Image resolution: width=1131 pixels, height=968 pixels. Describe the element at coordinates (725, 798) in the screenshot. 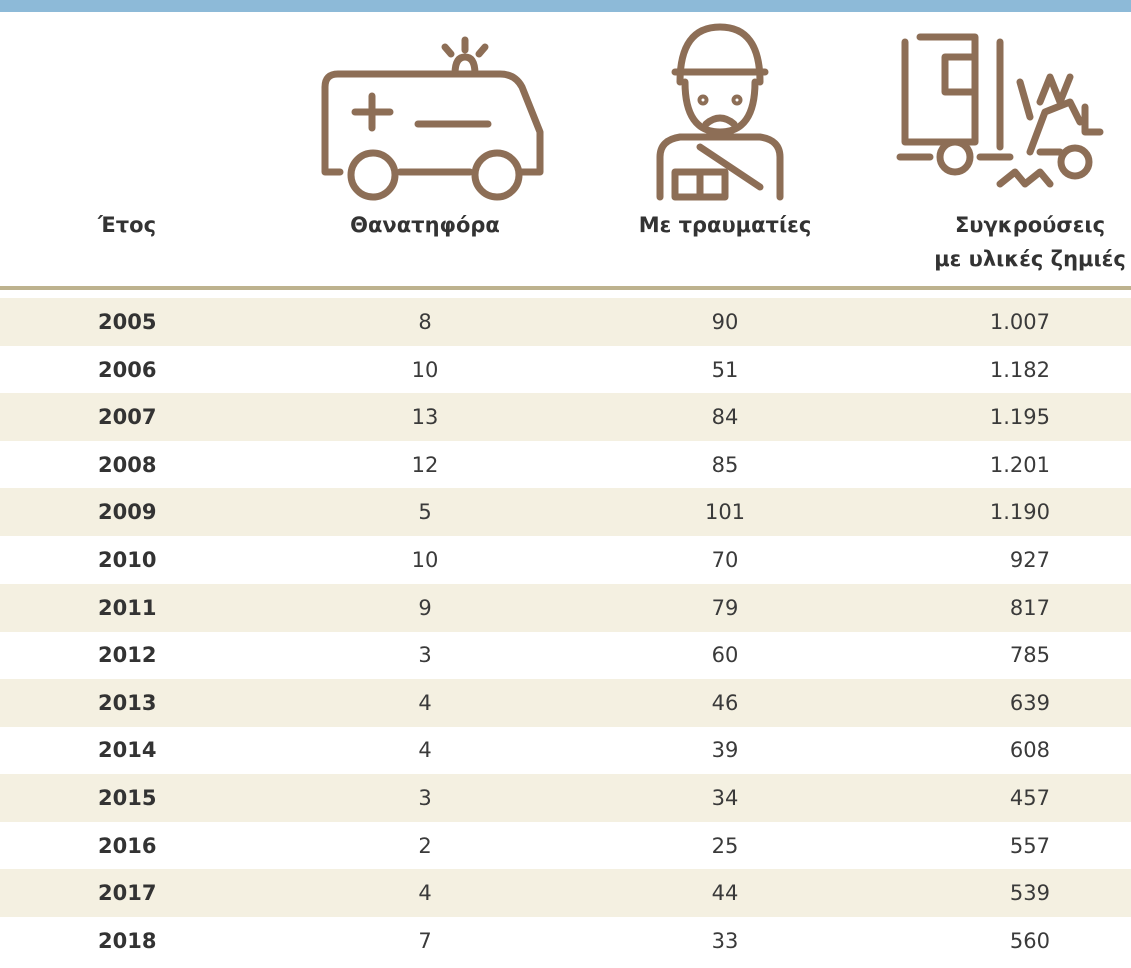

I see `value-cell: 34` at that location.